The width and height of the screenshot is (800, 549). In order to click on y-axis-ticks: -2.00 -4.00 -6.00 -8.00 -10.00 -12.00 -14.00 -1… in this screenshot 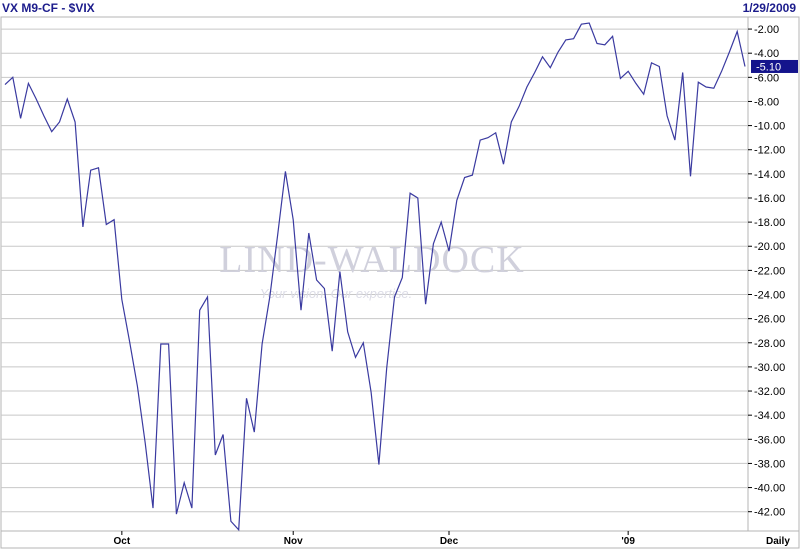, I will do `click(766, 271)`.